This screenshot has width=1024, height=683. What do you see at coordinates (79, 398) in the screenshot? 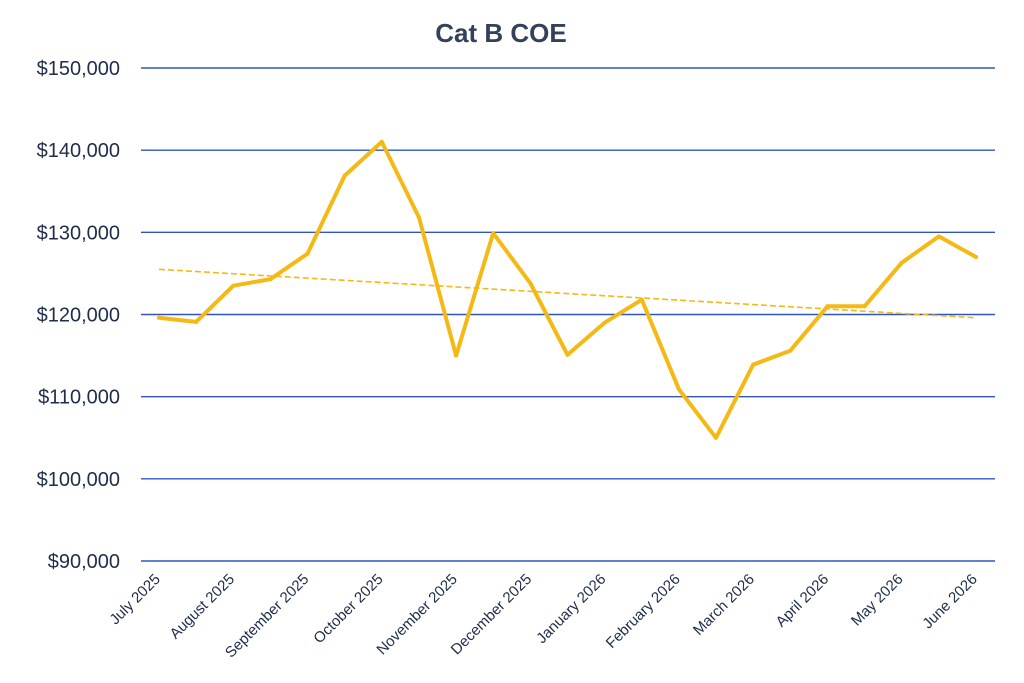
I see `y-tick-label: $110,000` at bounding box center [79, 398].